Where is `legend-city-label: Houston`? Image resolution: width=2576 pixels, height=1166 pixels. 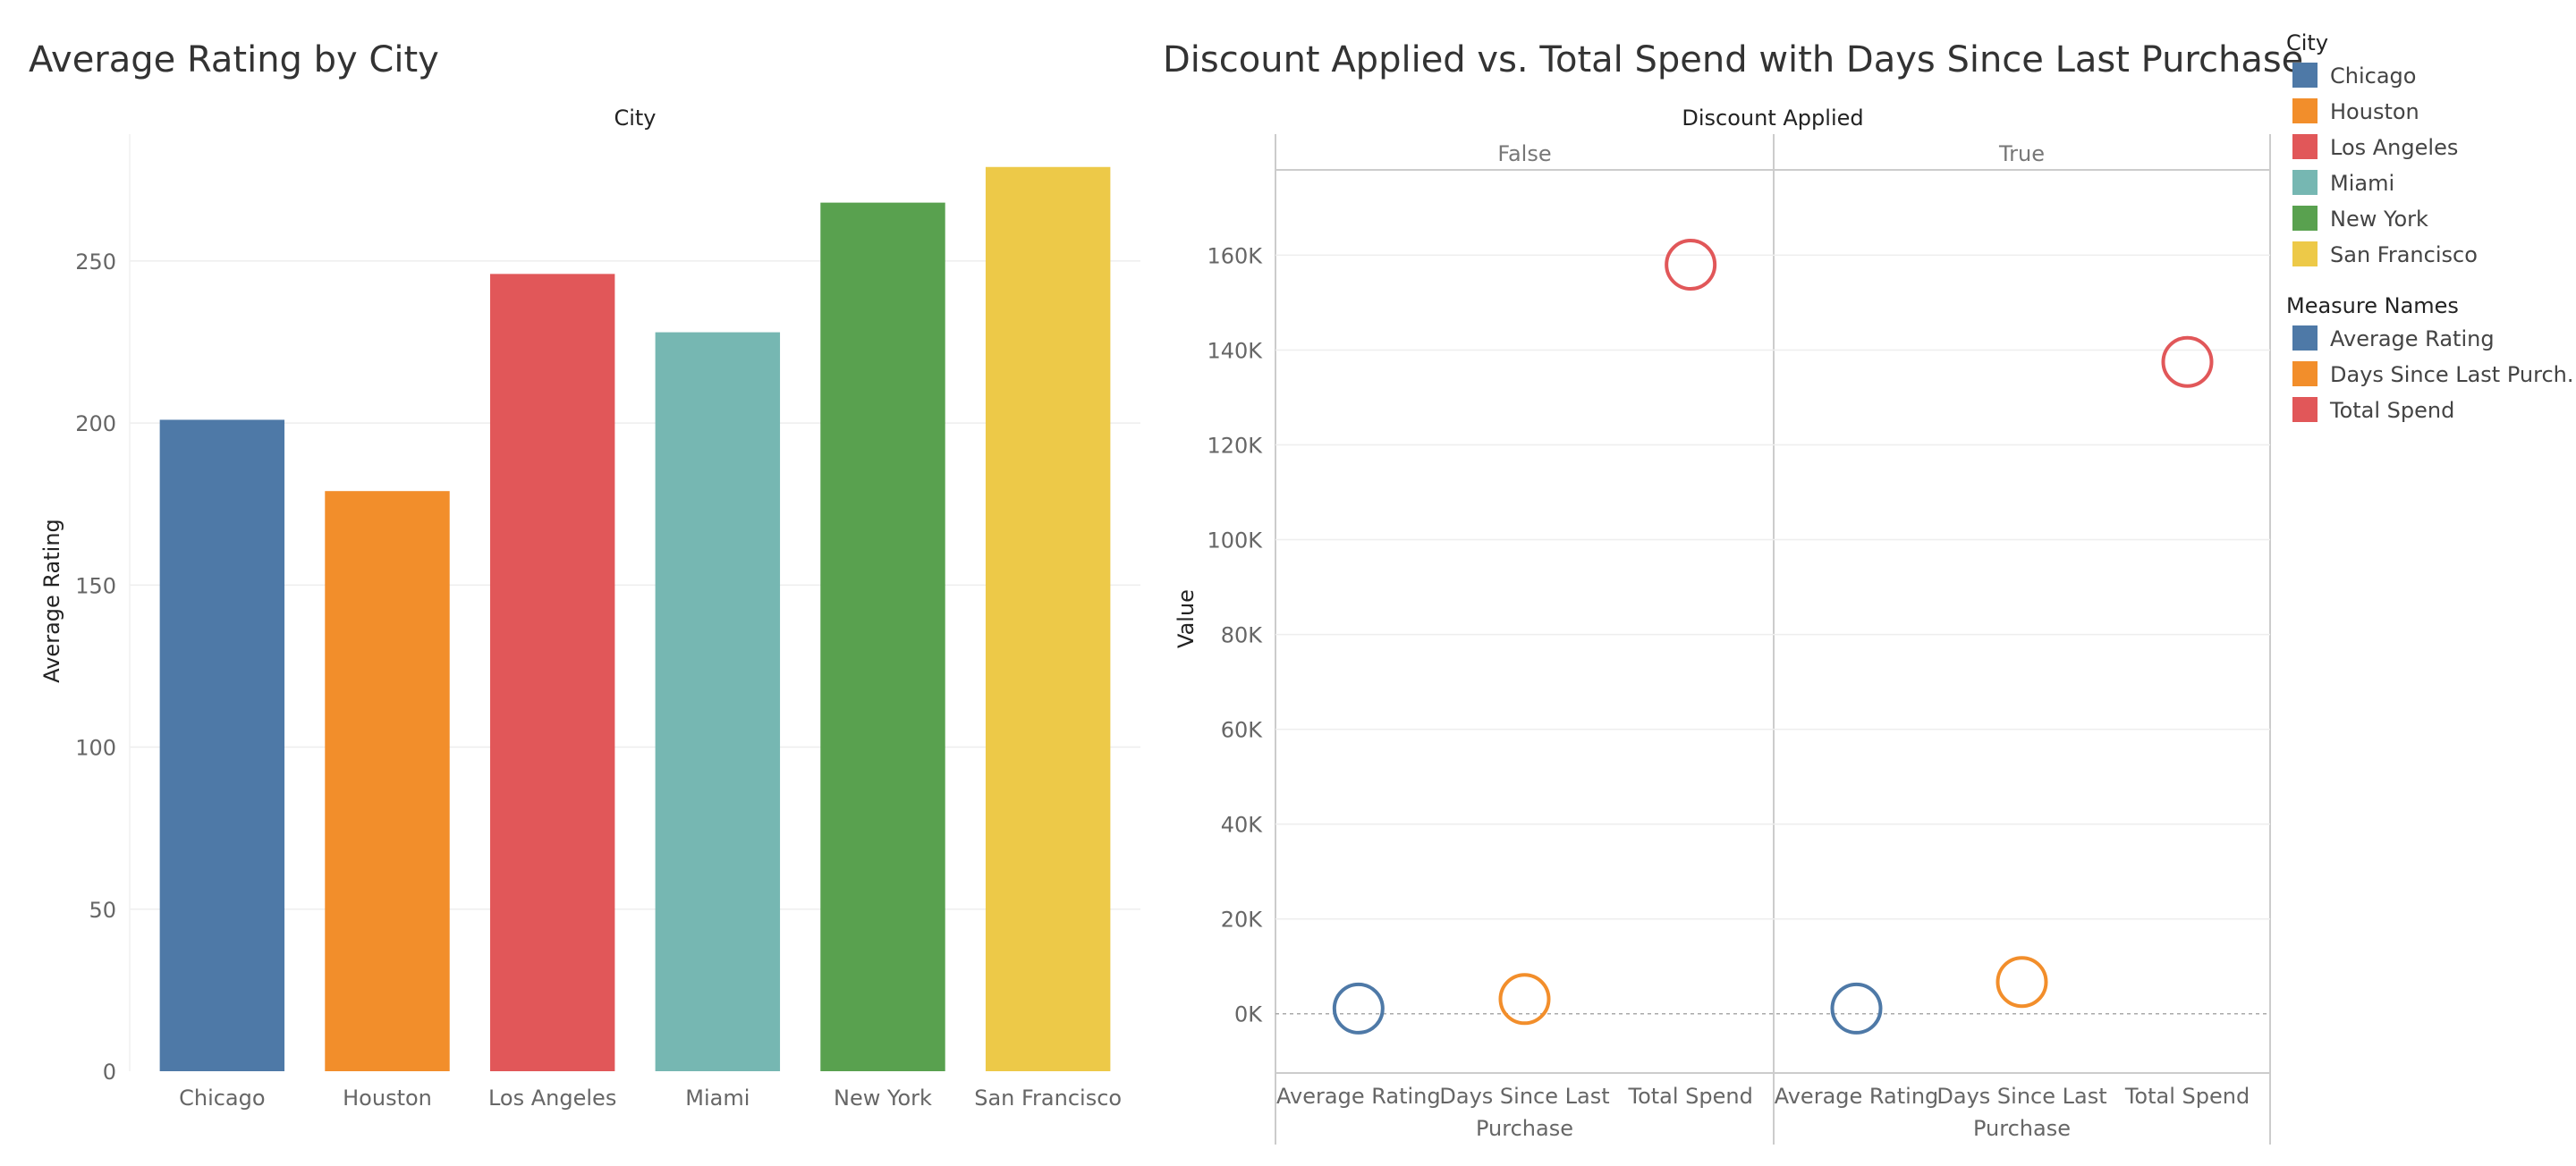 legend-city-label: Houston is located at coordinates (2374, 111).